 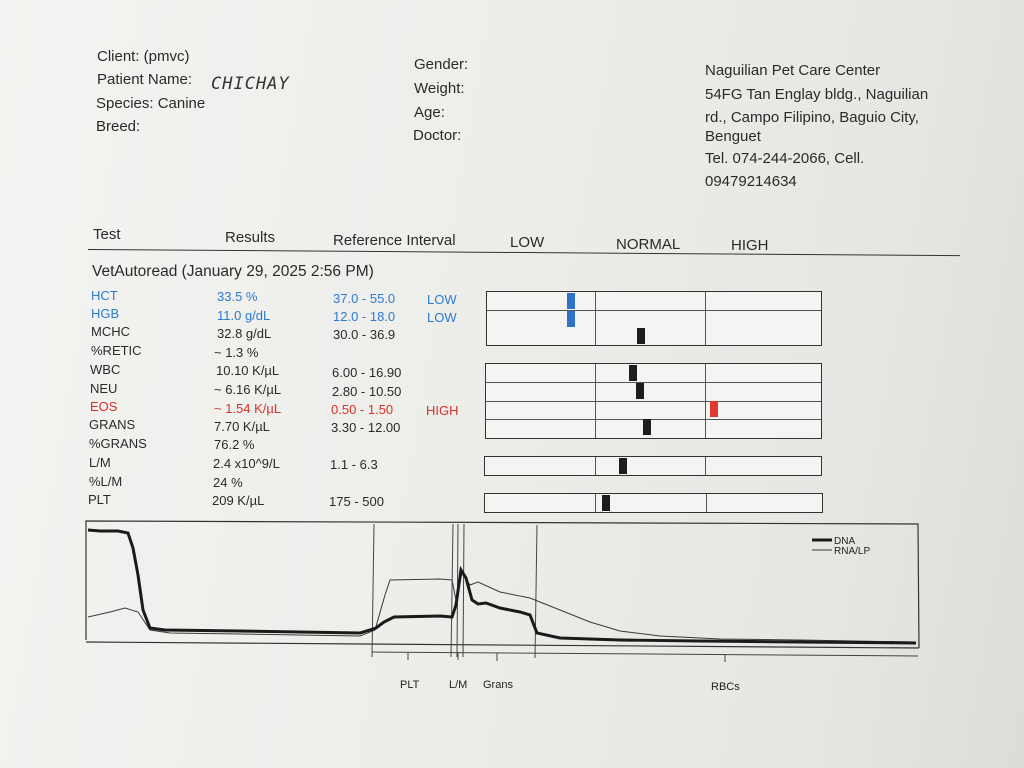 I want to click on test-reference: 12.0 - 18.0, so click(x=364, y=316).